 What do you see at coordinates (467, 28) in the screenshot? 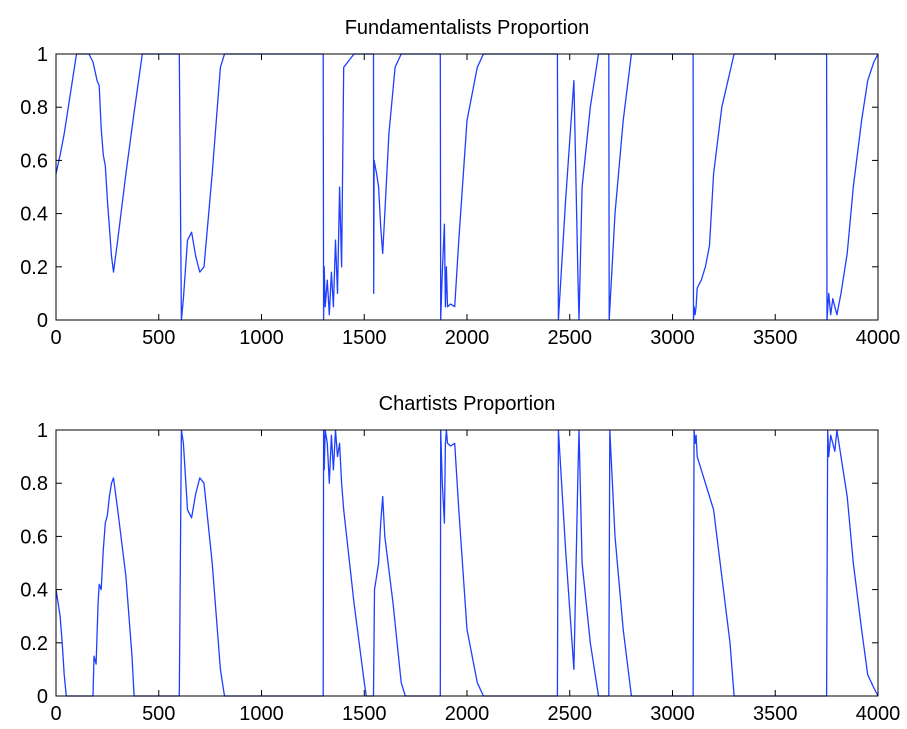
I see `chart-title: Fundamentalists Proportion` at bounding box center [467, 28].